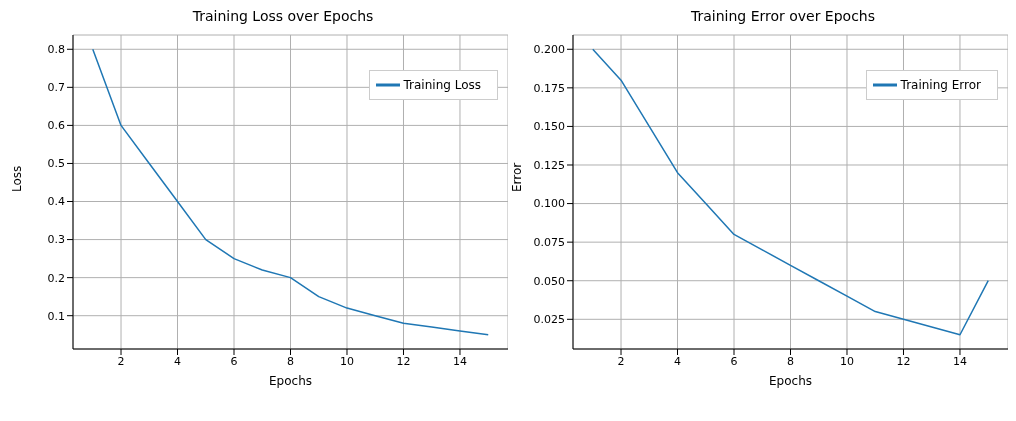 Image resolution: width=1016 pixels, height=421 pixels. I want to click on y-tick-label: 0.7, so click(56, 88).